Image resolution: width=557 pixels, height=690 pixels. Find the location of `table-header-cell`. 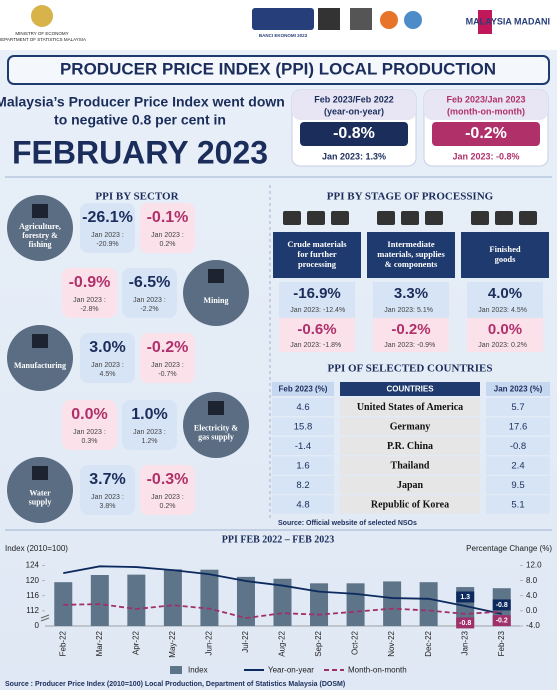

table-header-cell is located at coordinates (518, 389).